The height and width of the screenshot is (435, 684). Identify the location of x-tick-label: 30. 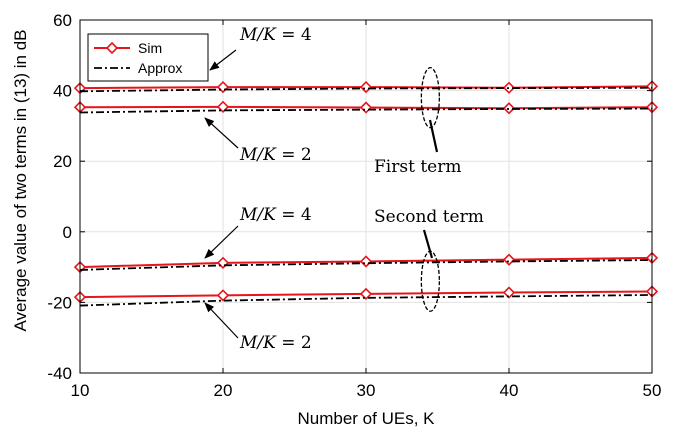
(366, 390).